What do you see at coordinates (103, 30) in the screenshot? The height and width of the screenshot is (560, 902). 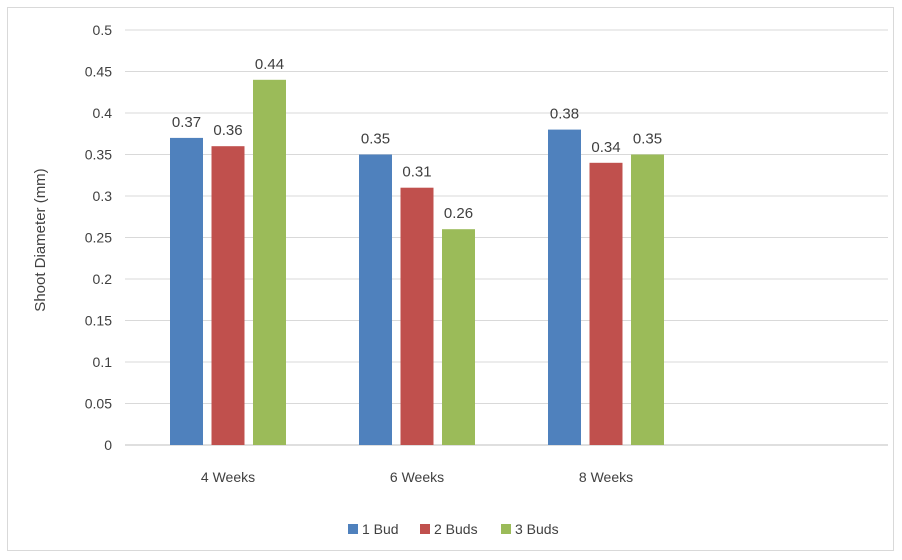 I see `y-tick-label: 0.5` at bounding box center [103, 30].